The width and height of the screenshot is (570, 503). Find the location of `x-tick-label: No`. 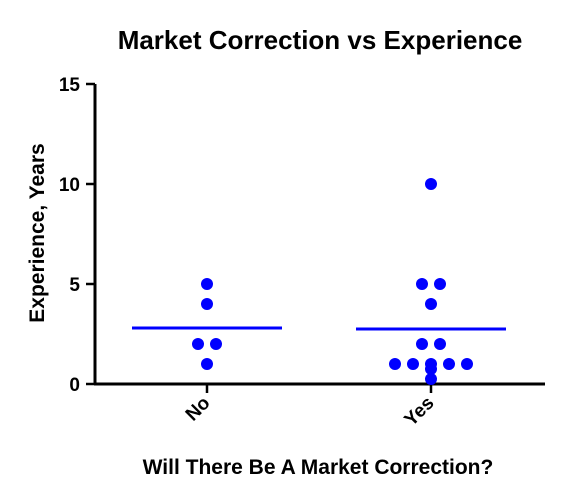

x-tick-label: No is located at coordinates (198, 409).